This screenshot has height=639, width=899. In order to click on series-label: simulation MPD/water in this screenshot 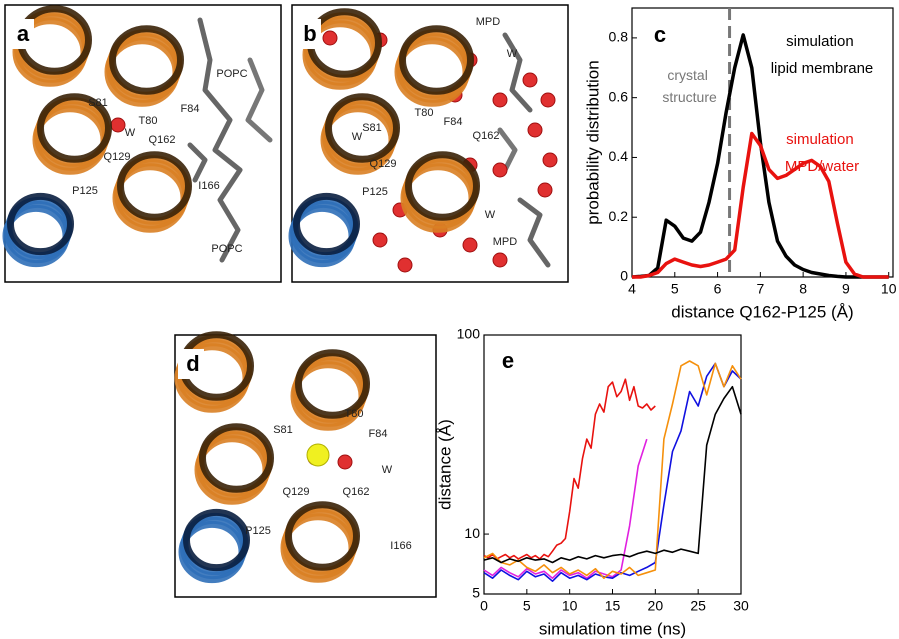, I will do `click(822, 153)`.